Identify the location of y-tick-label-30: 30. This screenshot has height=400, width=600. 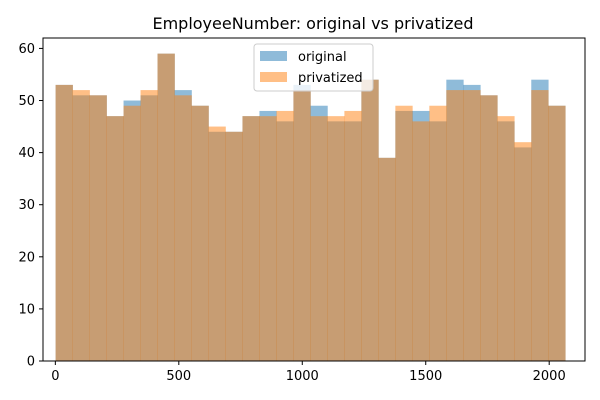
(26, 205).